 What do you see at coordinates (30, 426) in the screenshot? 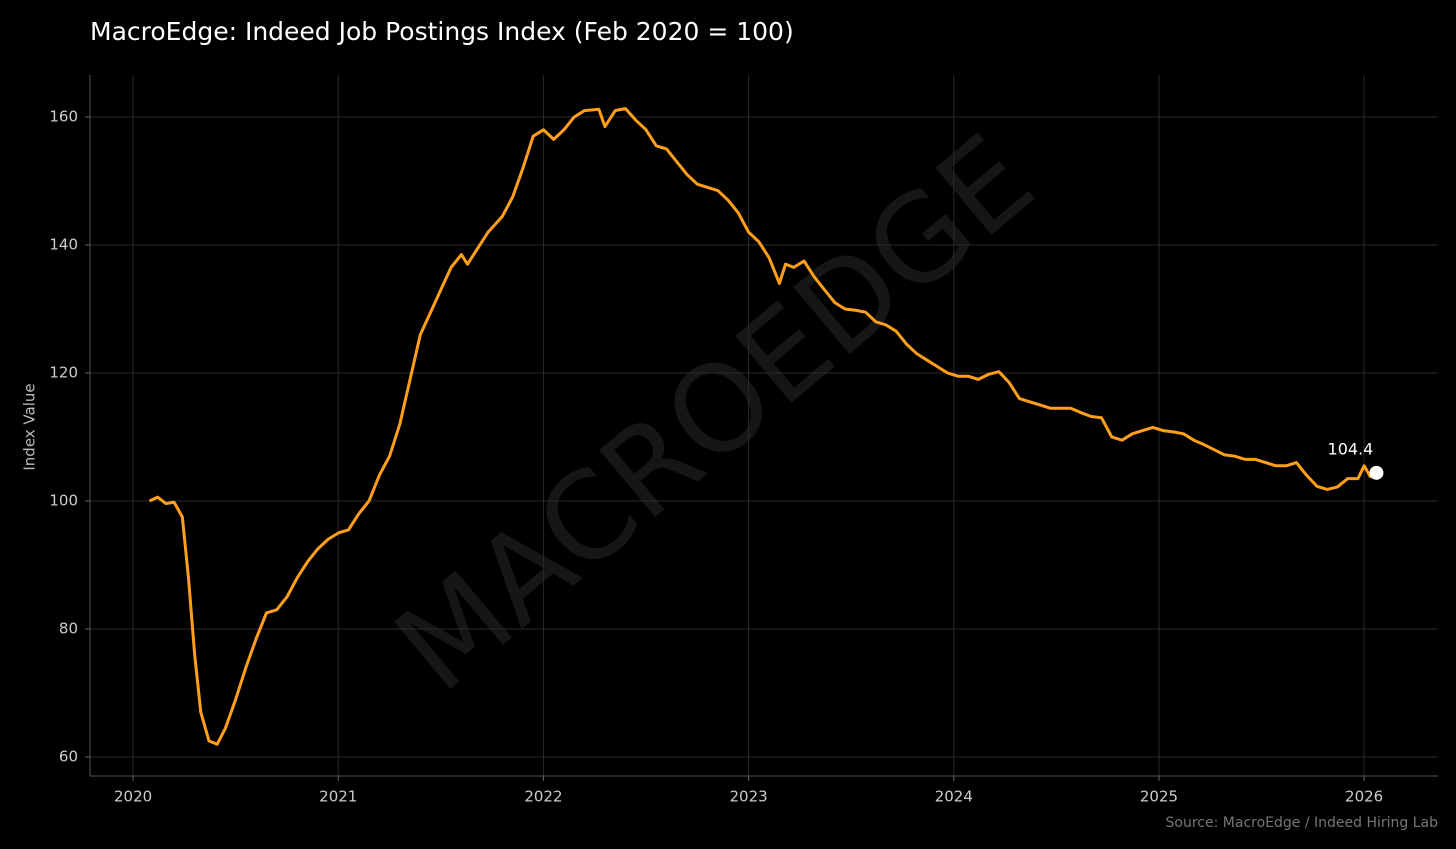
I see `y-axis-label: Index Value` at bounding box center [30, 426].